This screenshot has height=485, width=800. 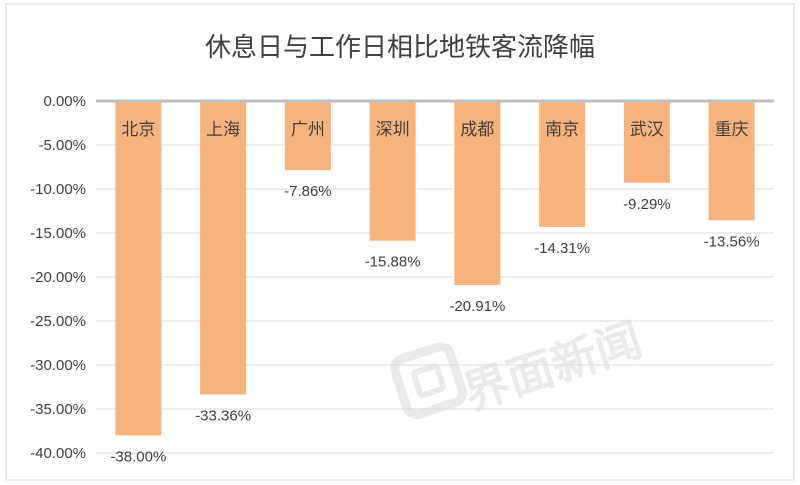 I want to click on y-tick-label: -15.00%, so click(x=58, y=233).